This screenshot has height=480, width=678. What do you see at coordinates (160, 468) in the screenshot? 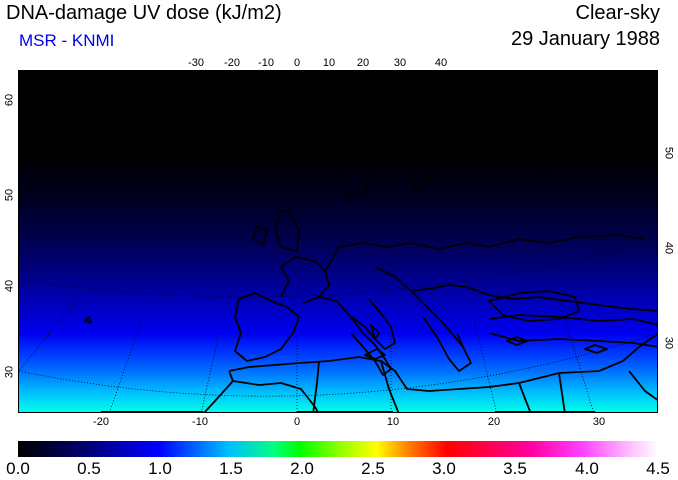
I see `colorbar-label: 1.0` at bounding box center [160, 468].